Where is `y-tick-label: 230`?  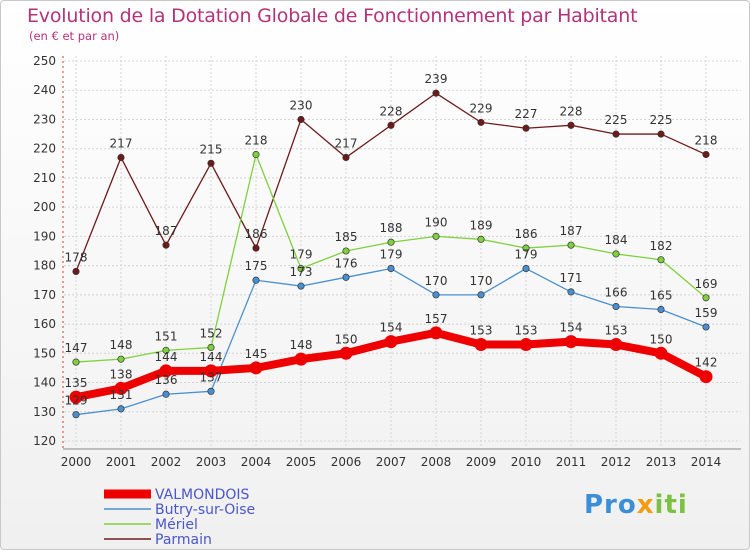
y-tick-label: 230 is located at coordinates (44, 119).